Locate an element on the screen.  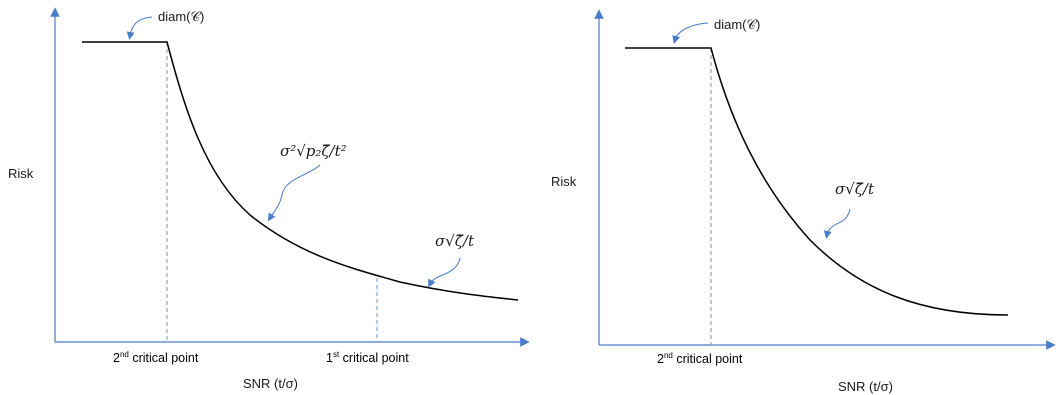
curve-annotation: σ√ζ̄/t is located at coordinates (855, 189).